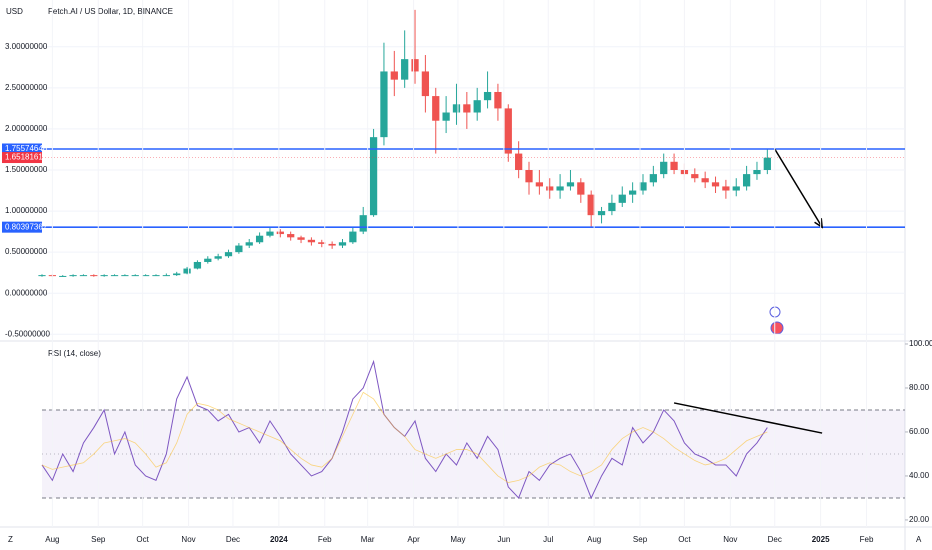  What do you see at coordinates (26, 46) in the screenshot?
I see `y-tick-label: 3.00000000` at bounding box center [26, 46].